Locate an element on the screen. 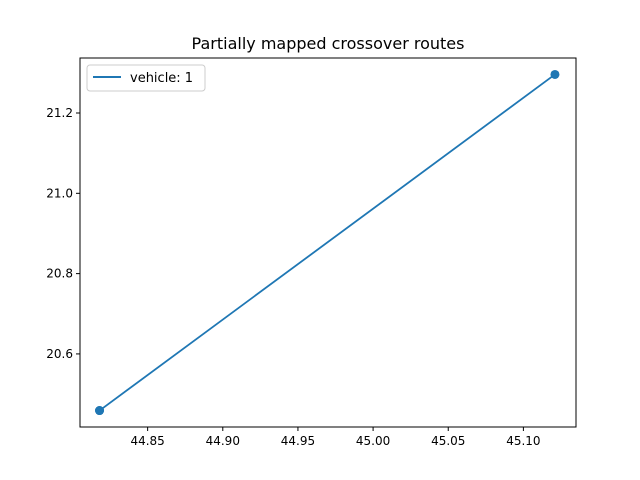  y-tick-label: 21.0 is located at coordinates (59, 193).